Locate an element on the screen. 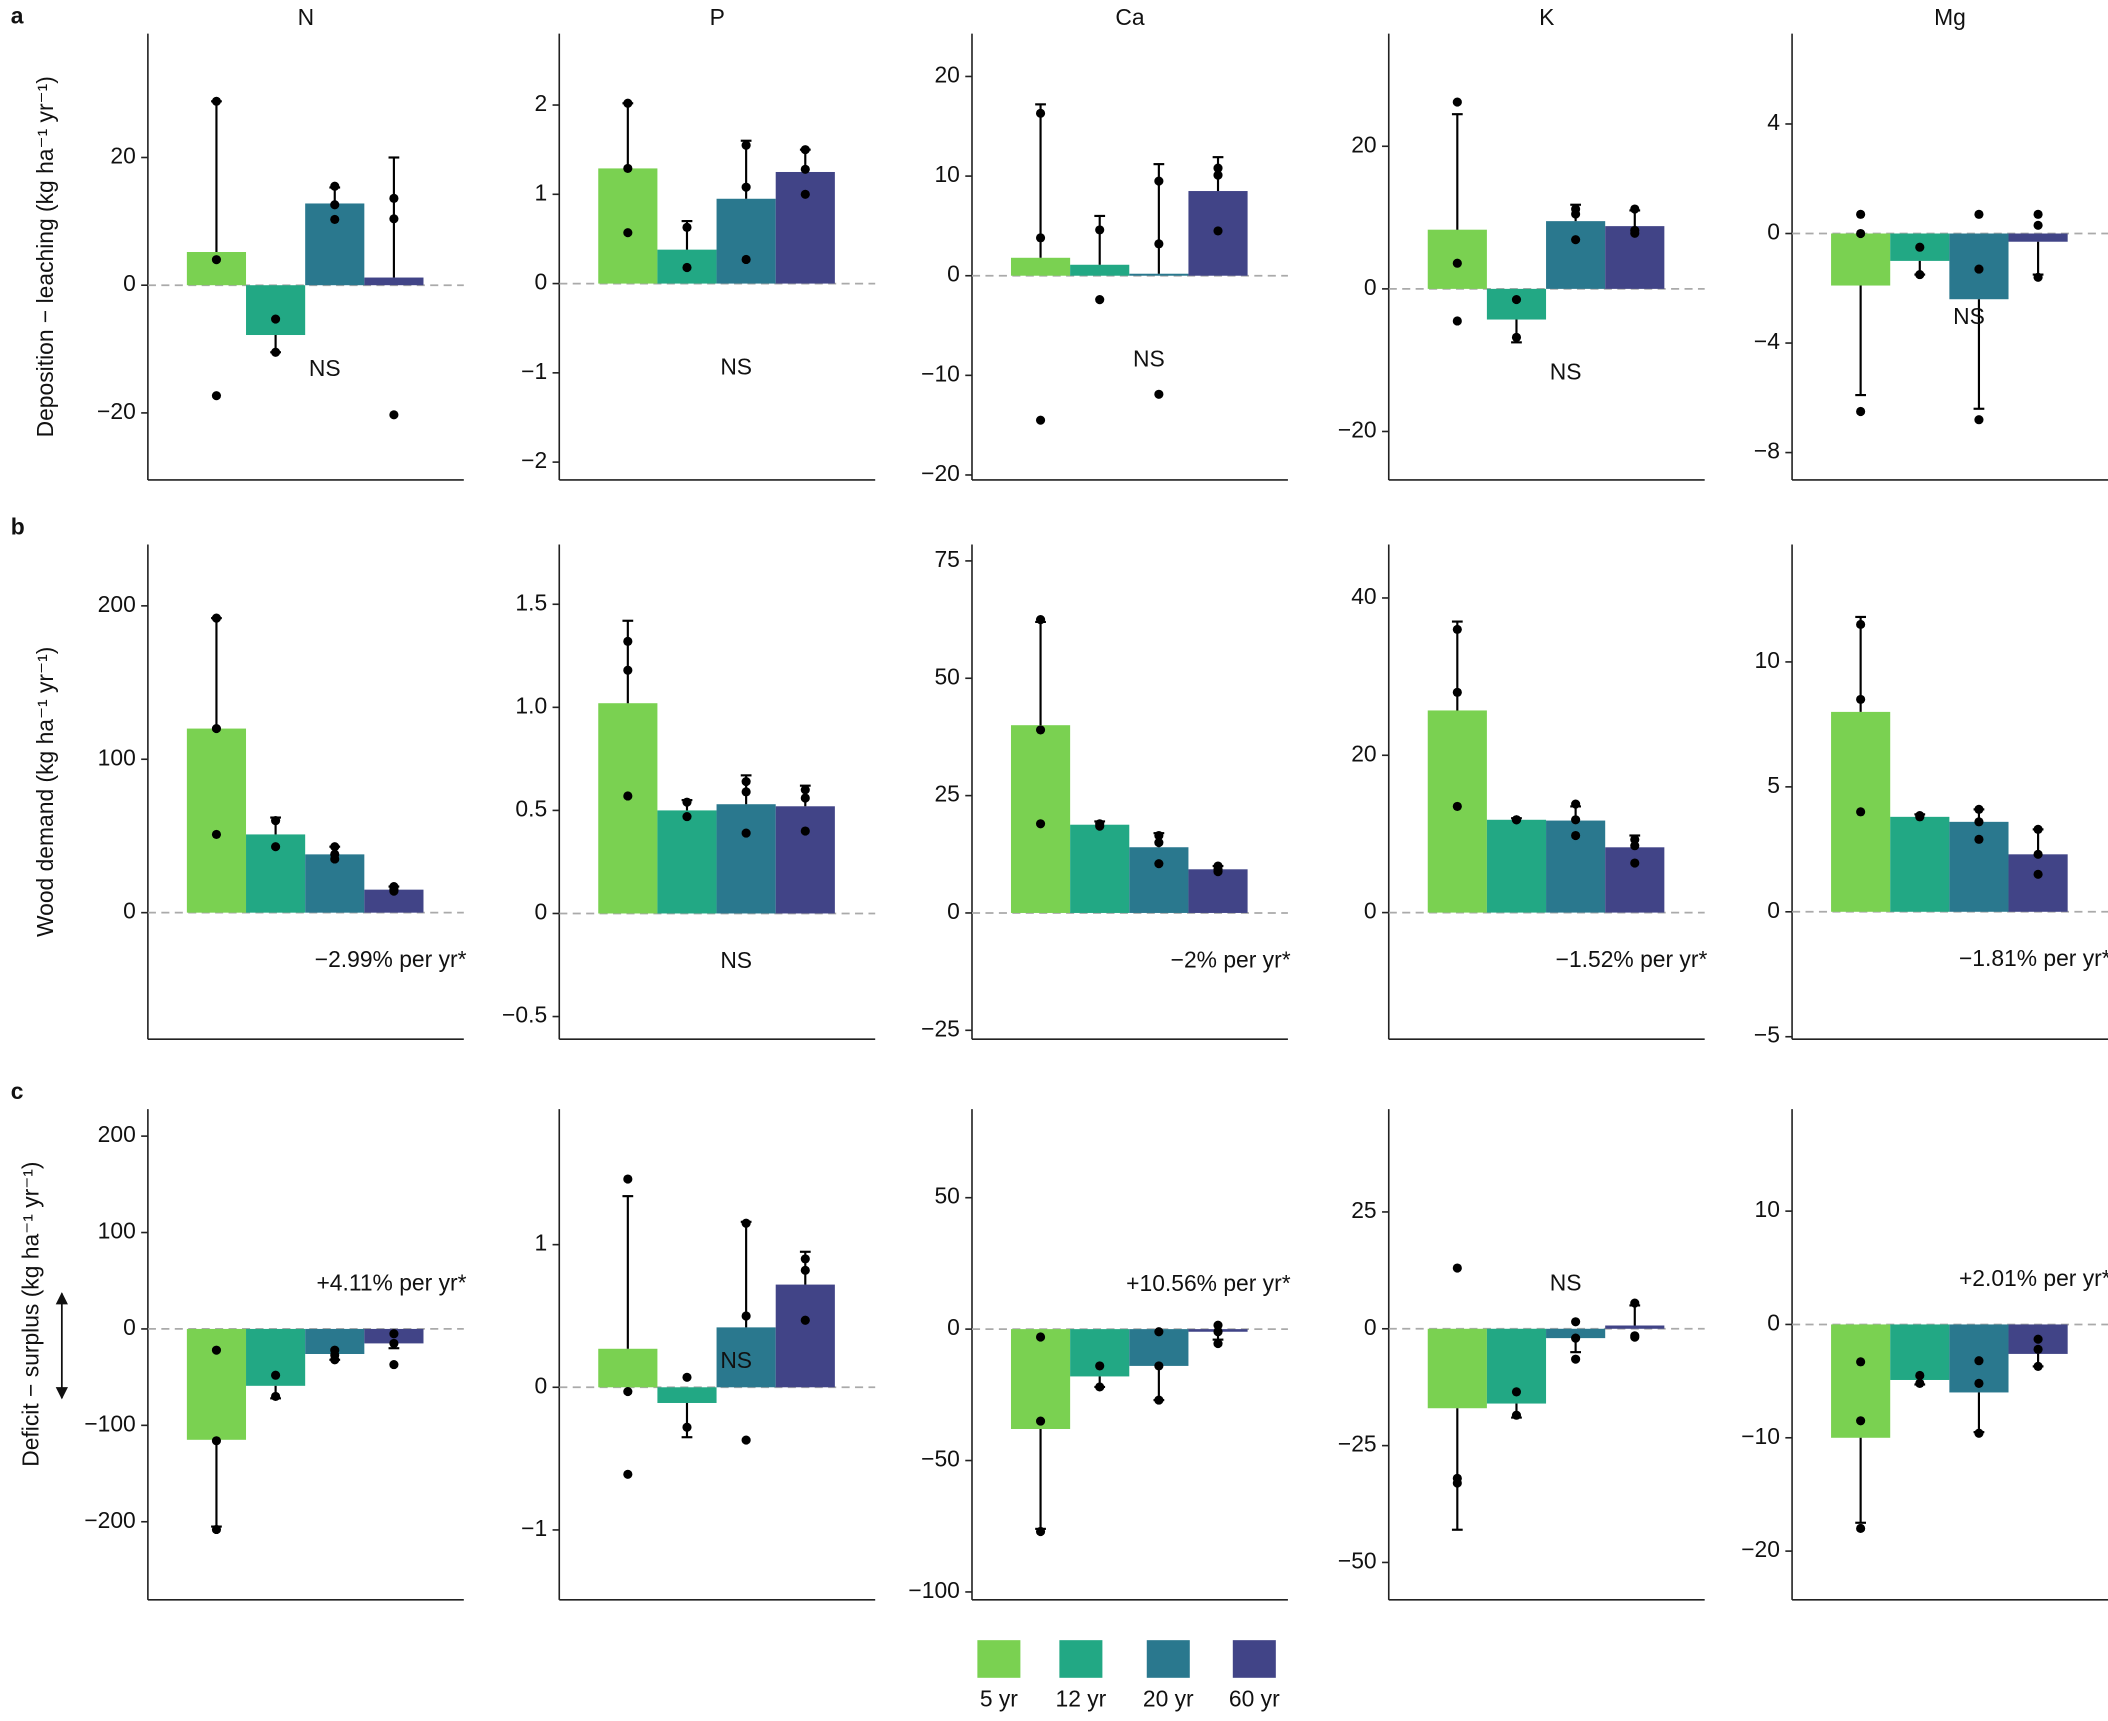 This screenshot has width=2108, height=1721. y-axis-label: Deficit − surplus (kg ha⁻¹ yr⁻¹) is located at coordinates (30, 1314).